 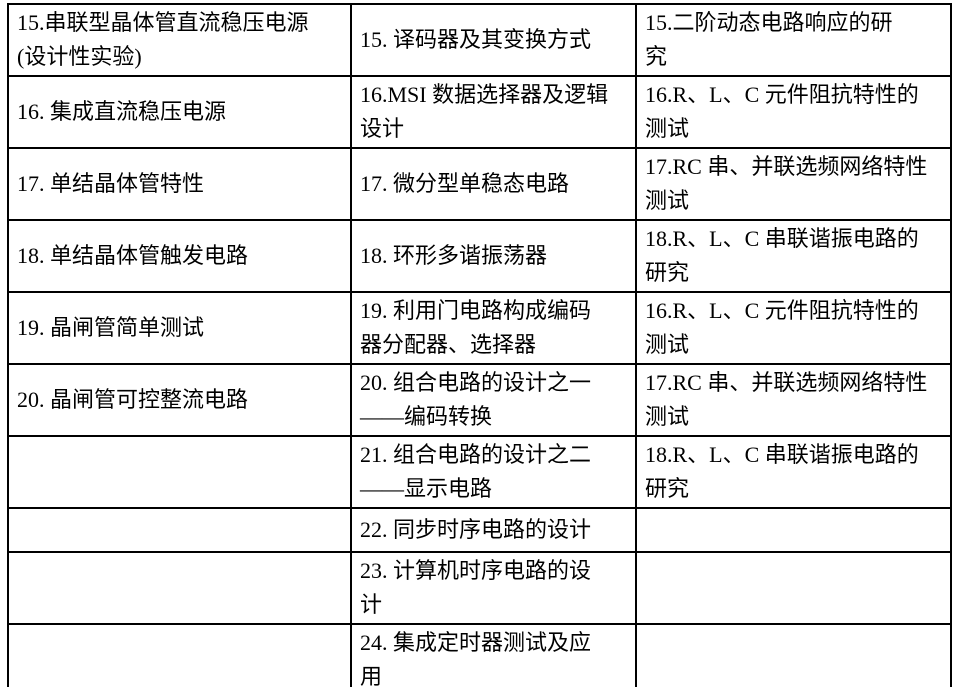 What do you see at coordinates (493, 530) in the screenshot?
I see `table-cell: 22. 同步时序电路的设计` at bounding box center [493, 530].